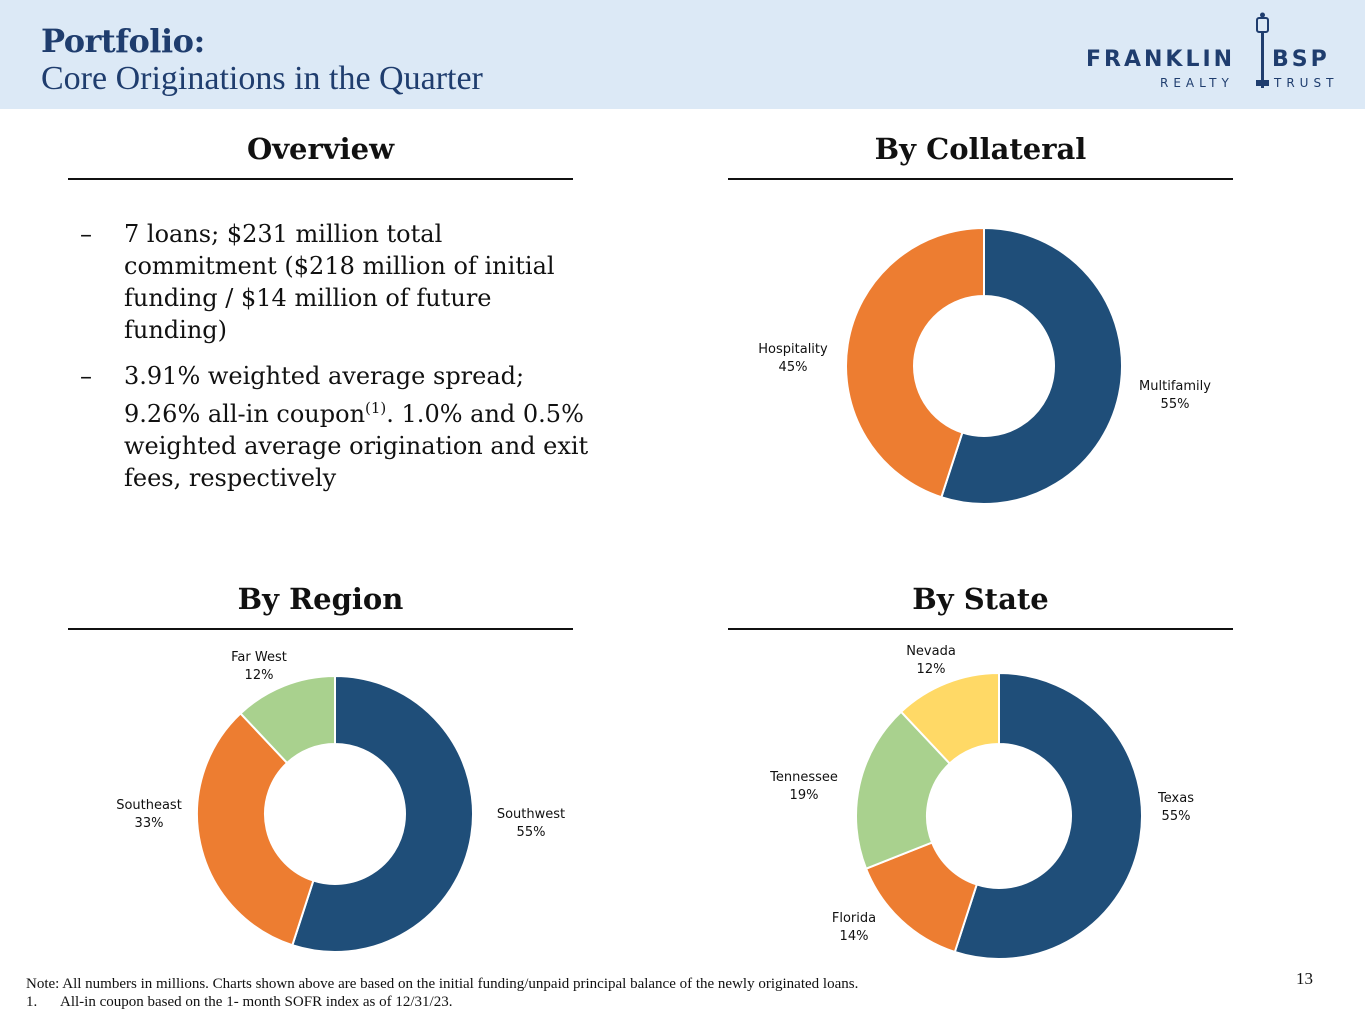 This screenshot has width=1365, height=1024. What do you see at coordinates (531, 814) in the screenshot?
I see `slice-category-label: Southwest` at bounding box center [531, 814].